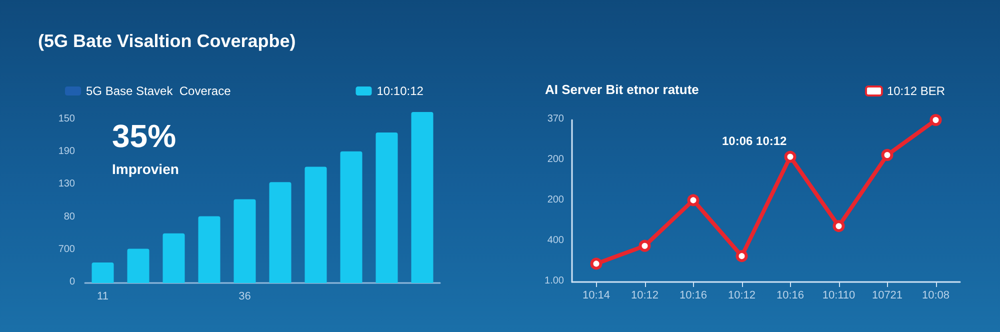 The width and height of the screenshot is (1000, 332). I want to click on x-tick-label: 10:08, so click(936, 296).